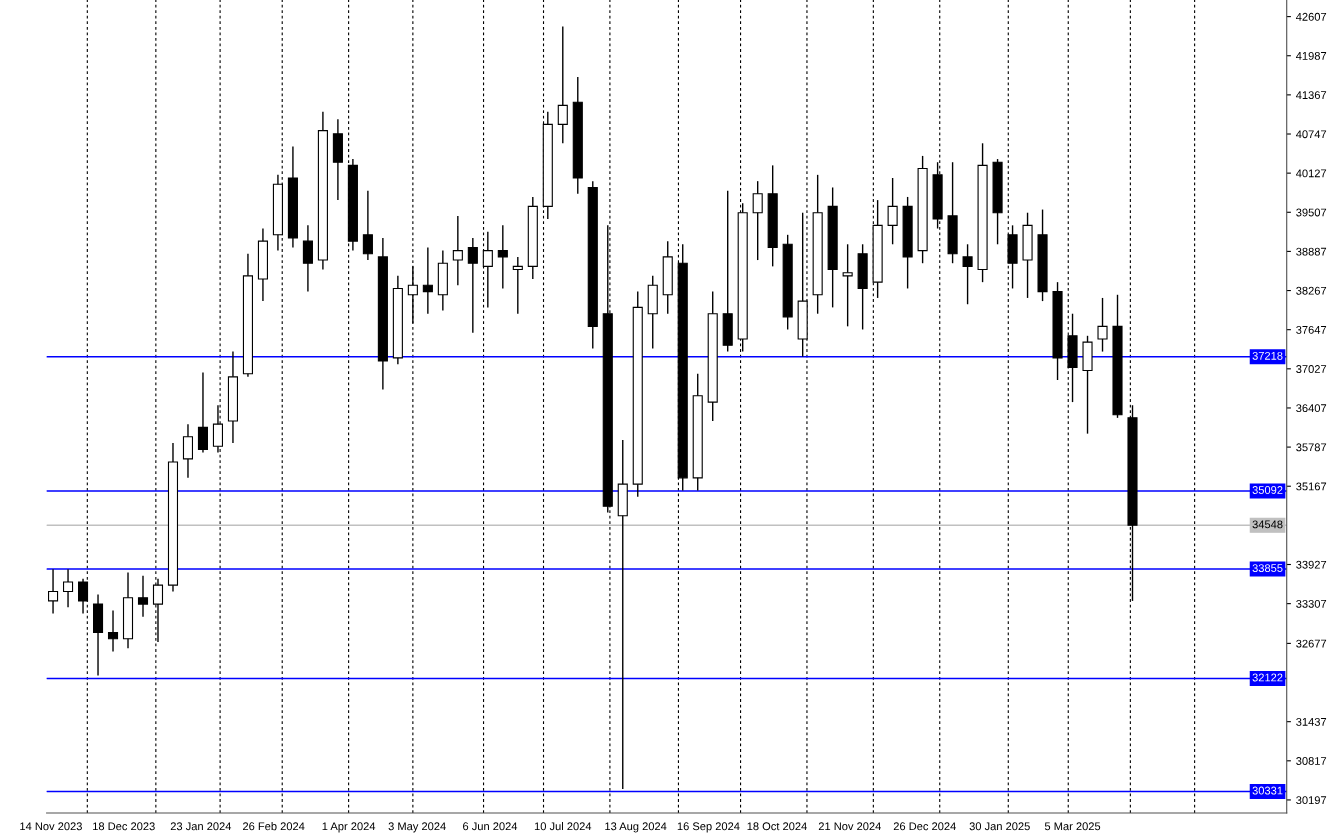 The width and height of the screenshot is (1332, 833). What do you see at coordinates (1311, 408) in the screenshot?
I see `y-tick-label: 36407` at bounding box center [1311, 408].